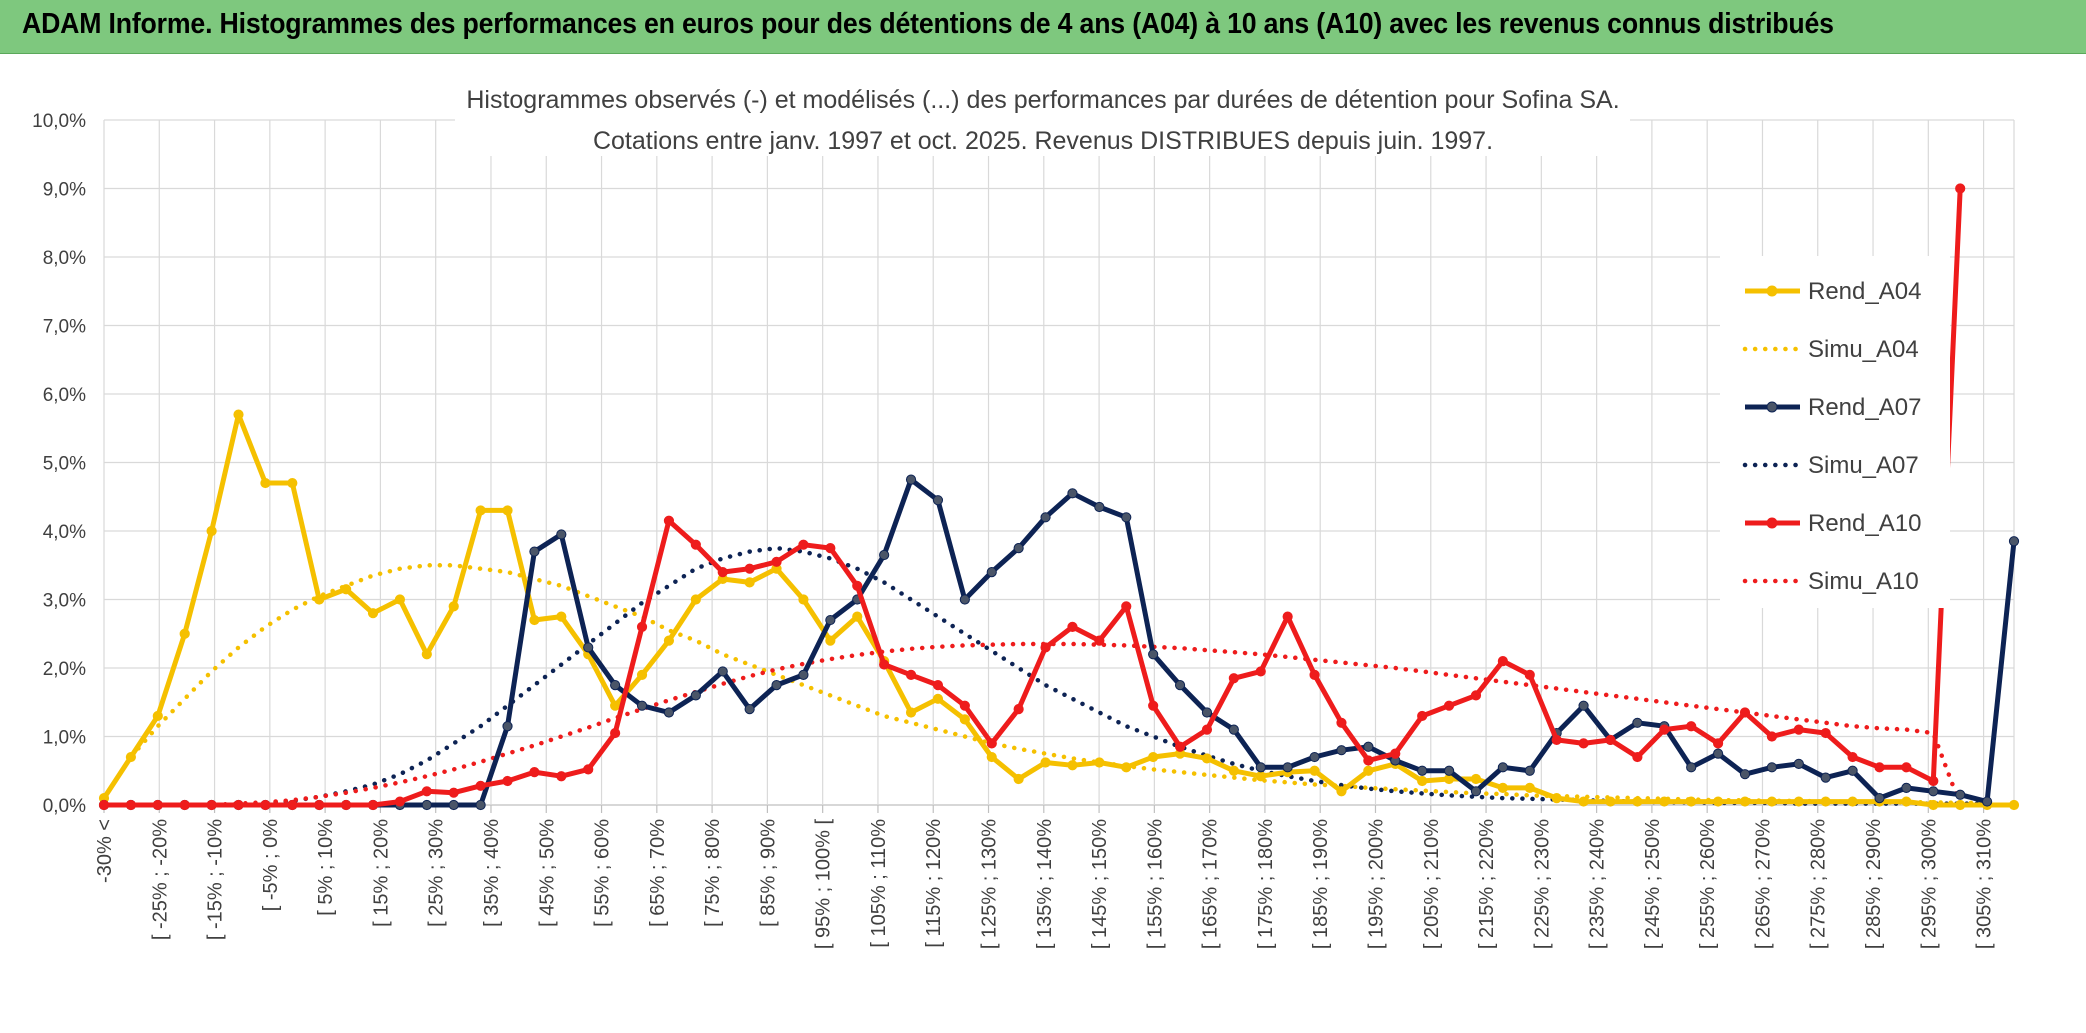  Describe the element at coordinates (64, 532) in the screenshot. I see `y-tick-label: 4,0%` at that location.